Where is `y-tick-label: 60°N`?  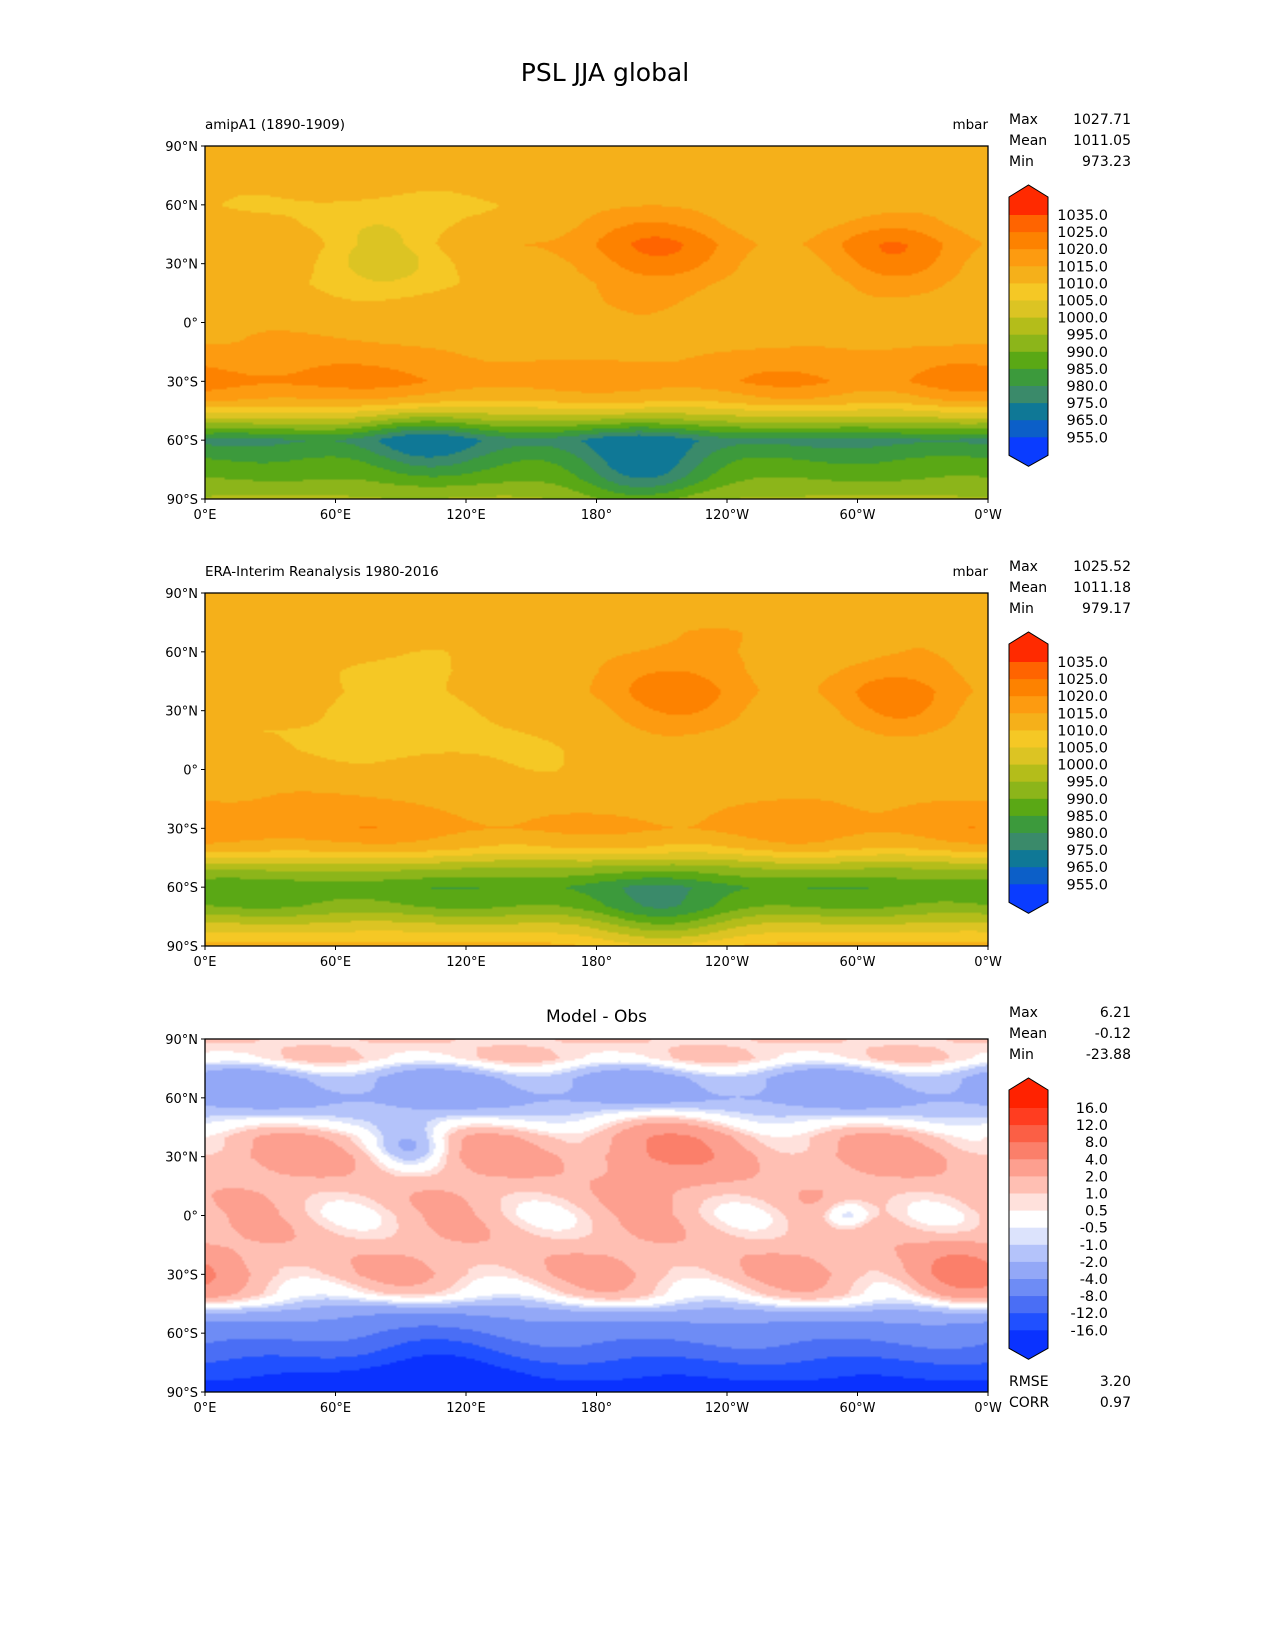 y-tick-label: 60°N is located at coordinates (181, 1099).